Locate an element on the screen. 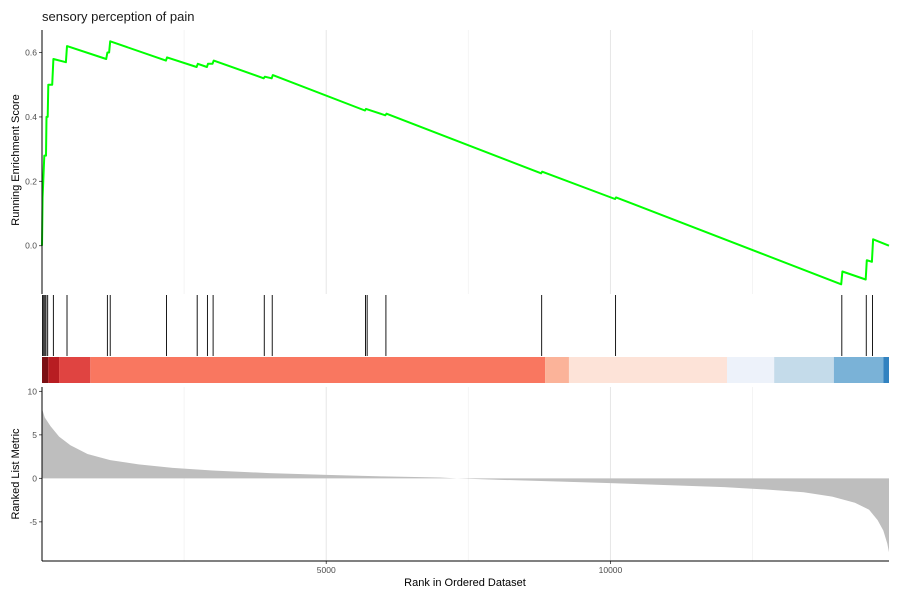 The image size is (900, 600). y-tick-label-running-score: 0.4 is located at coordinates (31, 117).